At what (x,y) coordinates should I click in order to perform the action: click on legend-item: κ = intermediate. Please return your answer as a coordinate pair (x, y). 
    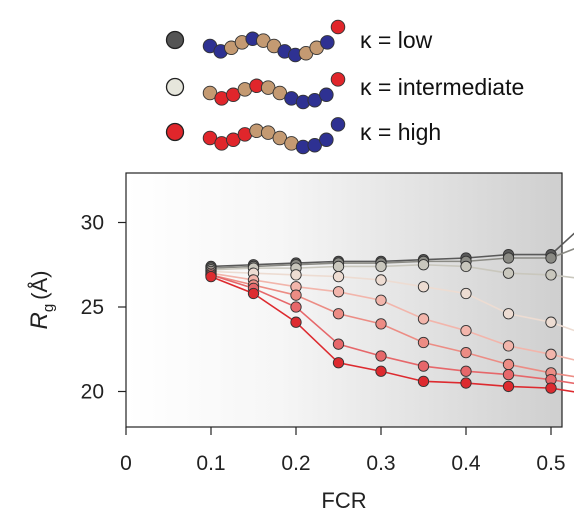
    Looking at the image, I should click on (344, 91).